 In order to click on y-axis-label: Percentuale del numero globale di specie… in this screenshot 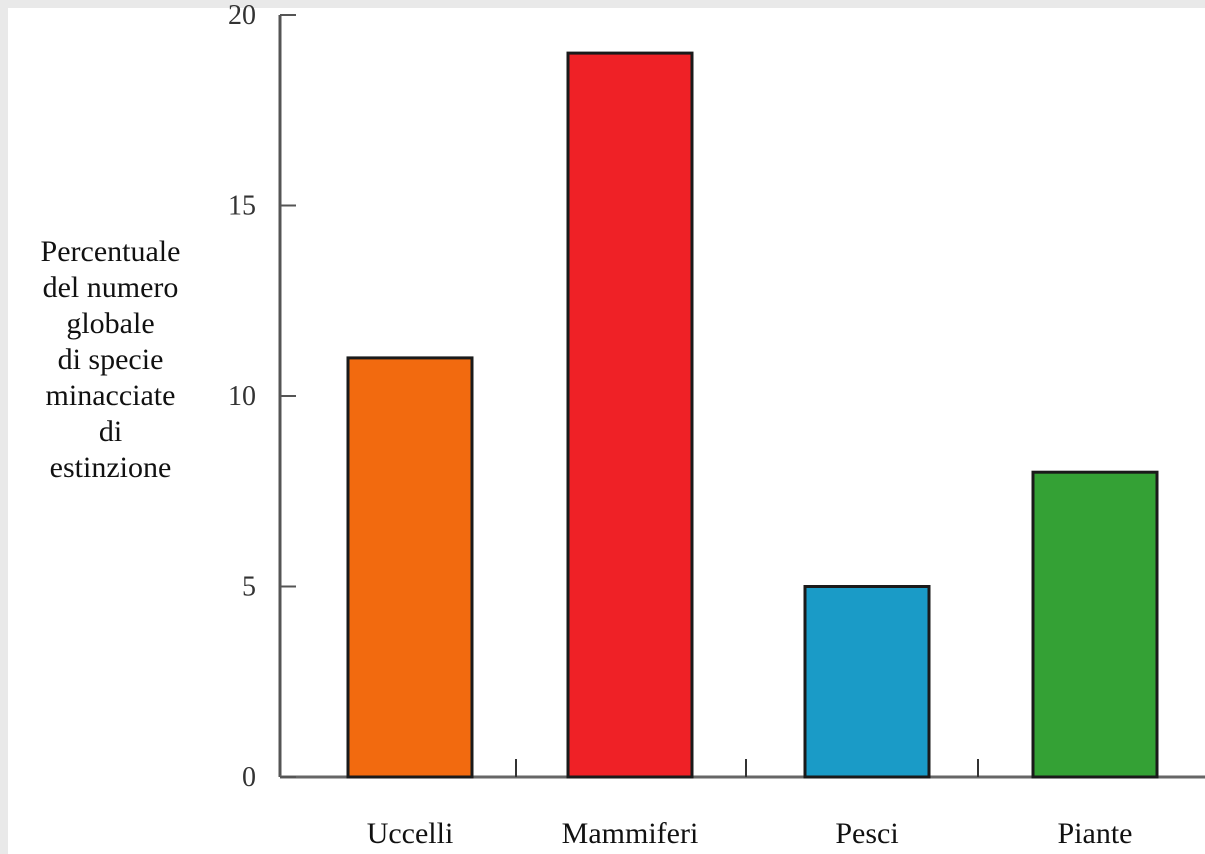, I will do `click(110, 360)`.